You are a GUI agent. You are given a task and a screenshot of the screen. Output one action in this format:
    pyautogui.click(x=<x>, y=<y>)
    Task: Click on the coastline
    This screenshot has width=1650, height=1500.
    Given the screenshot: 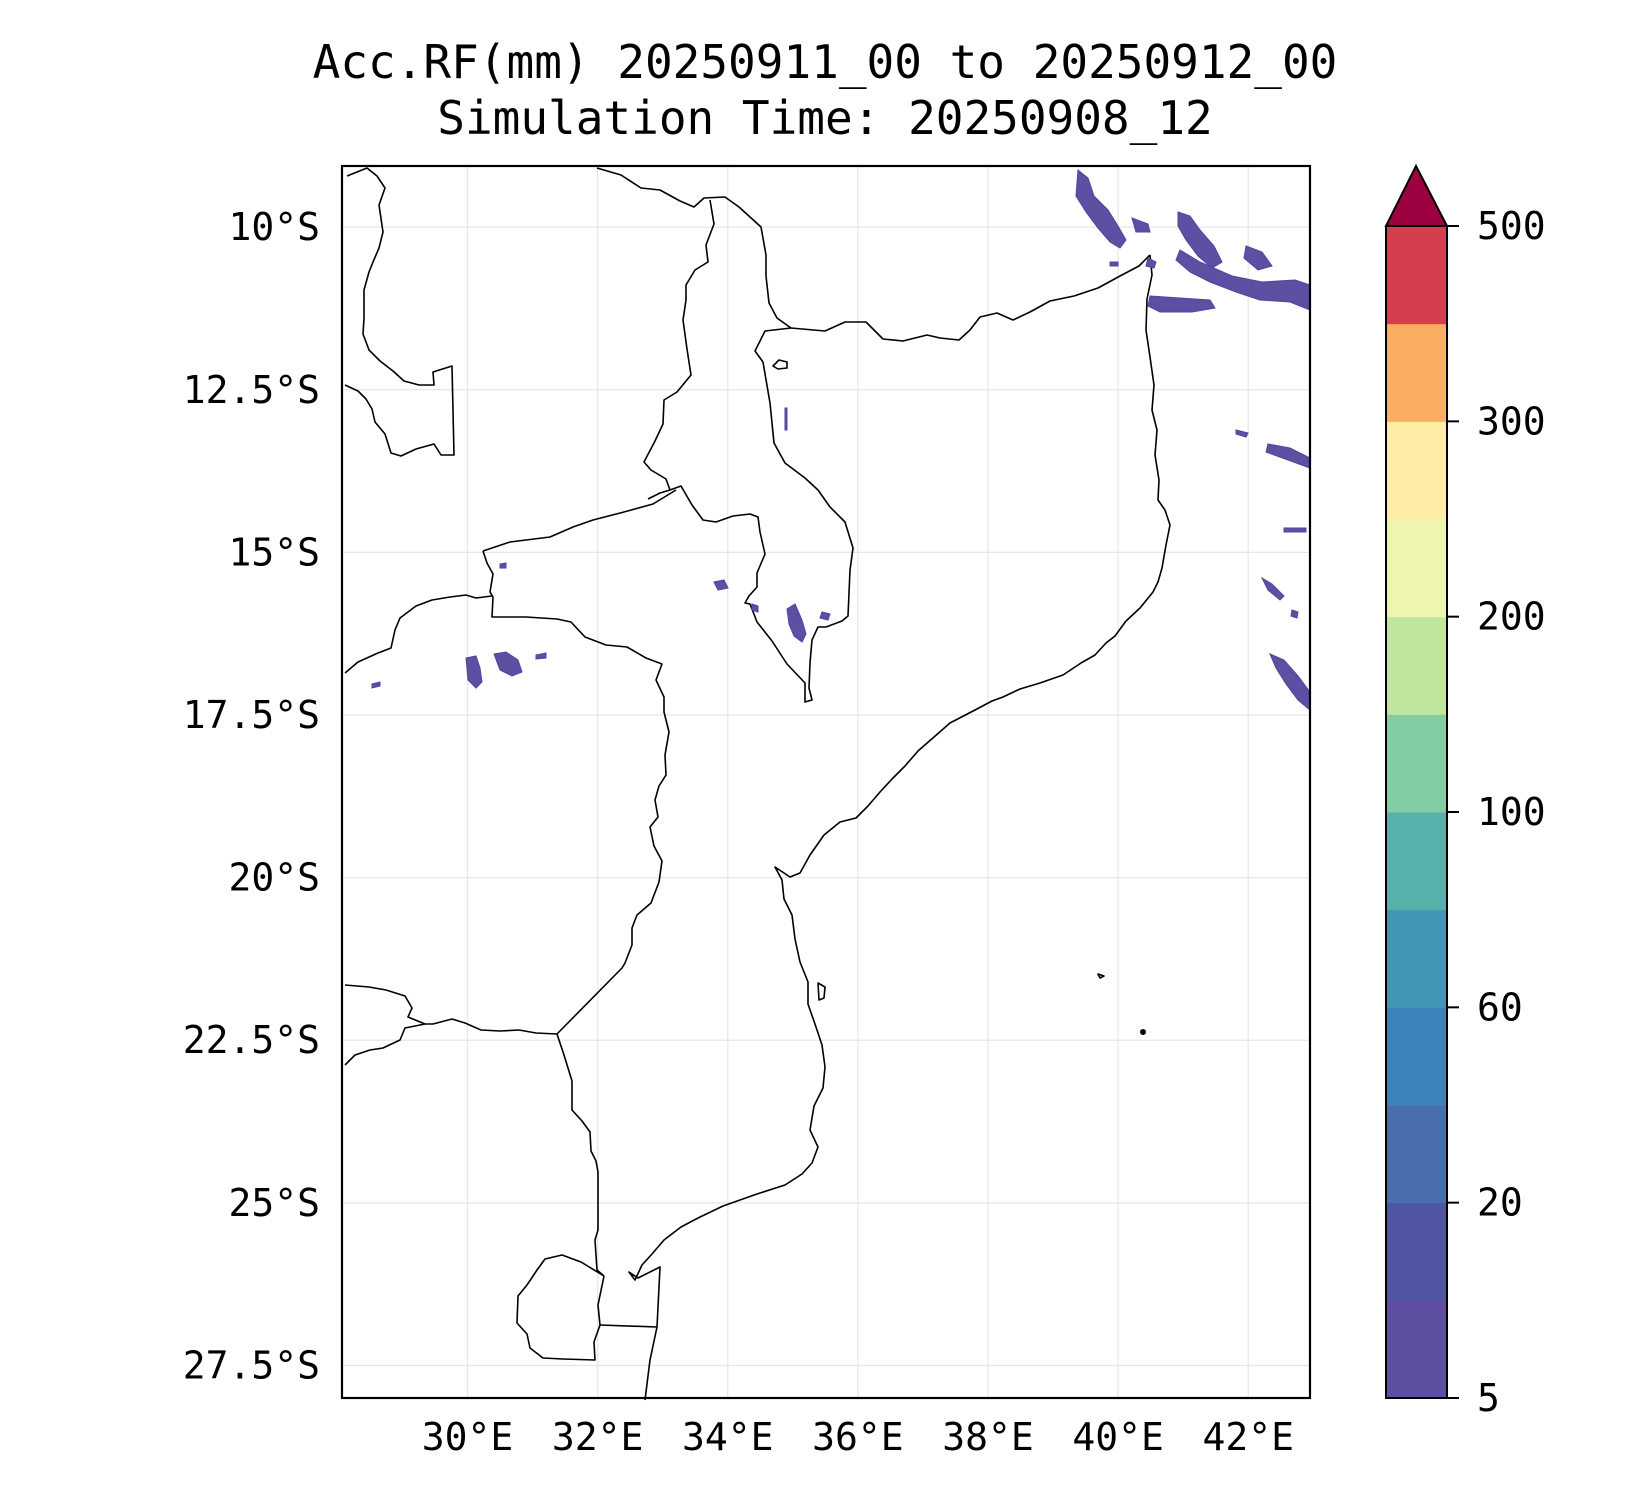 What is the action you would take?
    pyautogui.click(x=821, y=991)
    